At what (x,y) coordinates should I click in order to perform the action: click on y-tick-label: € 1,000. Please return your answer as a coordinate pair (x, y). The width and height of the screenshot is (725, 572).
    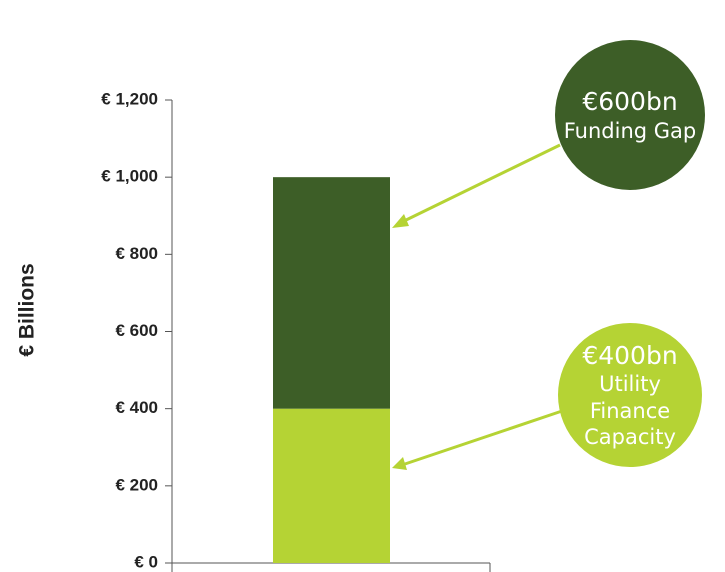
    Looking at the image, I should click on (129, 176).